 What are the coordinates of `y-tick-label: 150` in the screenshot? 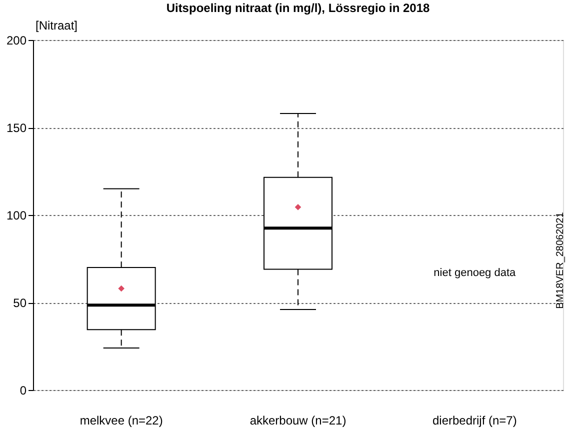 It's located at (16, 128).